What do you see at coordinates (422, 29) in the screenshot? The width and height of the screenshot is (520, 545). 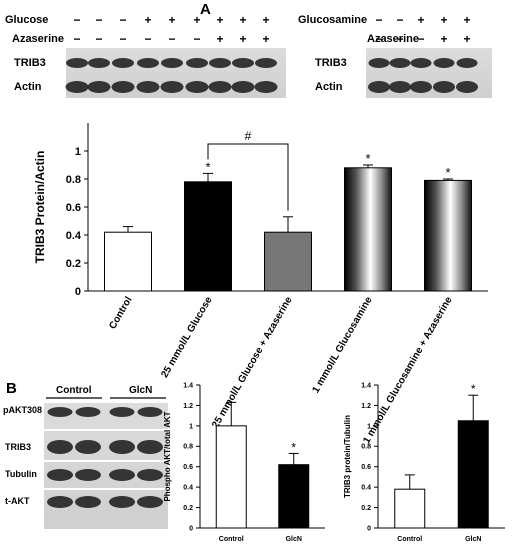 I see `blot2-signs: − − + + +− − − + +` at bounding box center [422, 29].